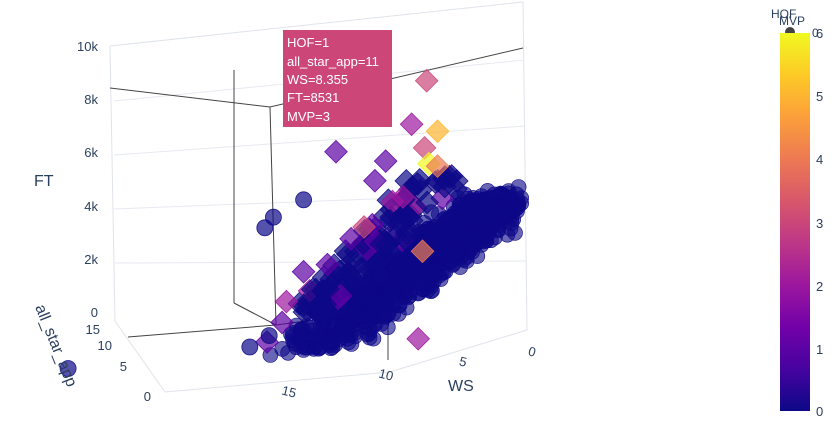 This screenshot has height=433, width=836. Describe the element at coordinates (277, 382) in the screenshot. I see `floor-edge-front` at that location.